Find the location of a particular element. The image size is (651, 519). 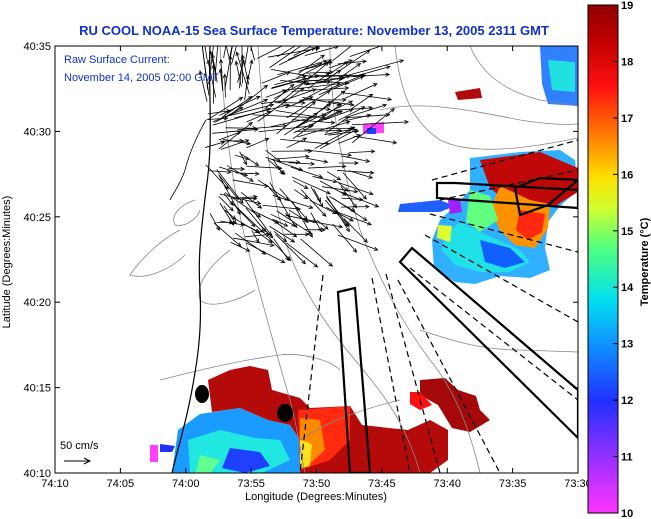

marker-dot is located at coordinates (202, 394).